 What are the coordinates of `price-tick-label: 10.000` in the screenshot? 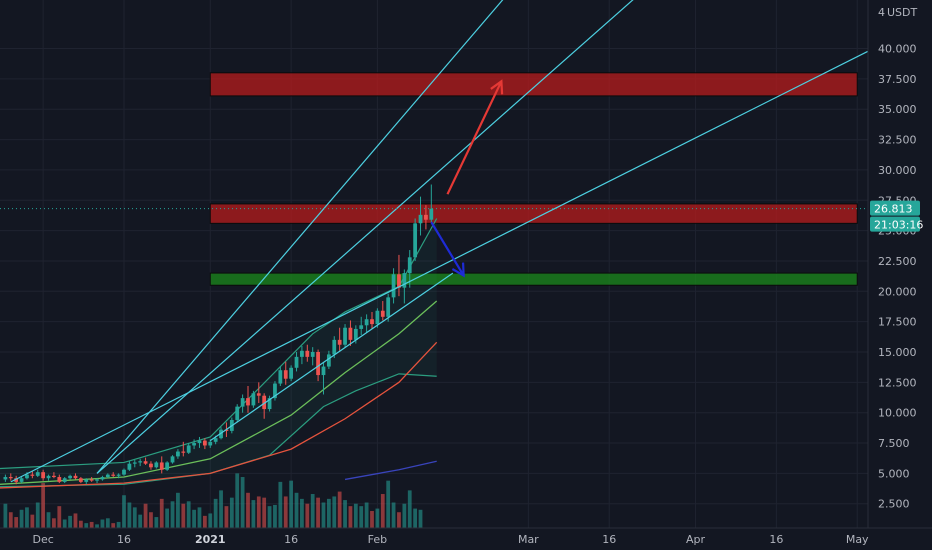 It's located at (897, 413).